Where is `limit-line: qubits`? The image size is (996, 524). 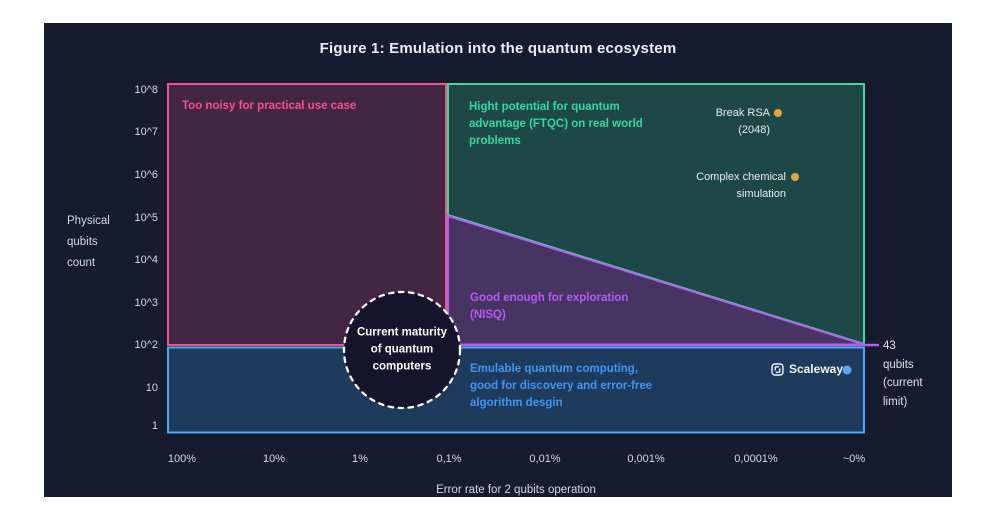
limit-line: qubits is located at coordinates (898, 364).